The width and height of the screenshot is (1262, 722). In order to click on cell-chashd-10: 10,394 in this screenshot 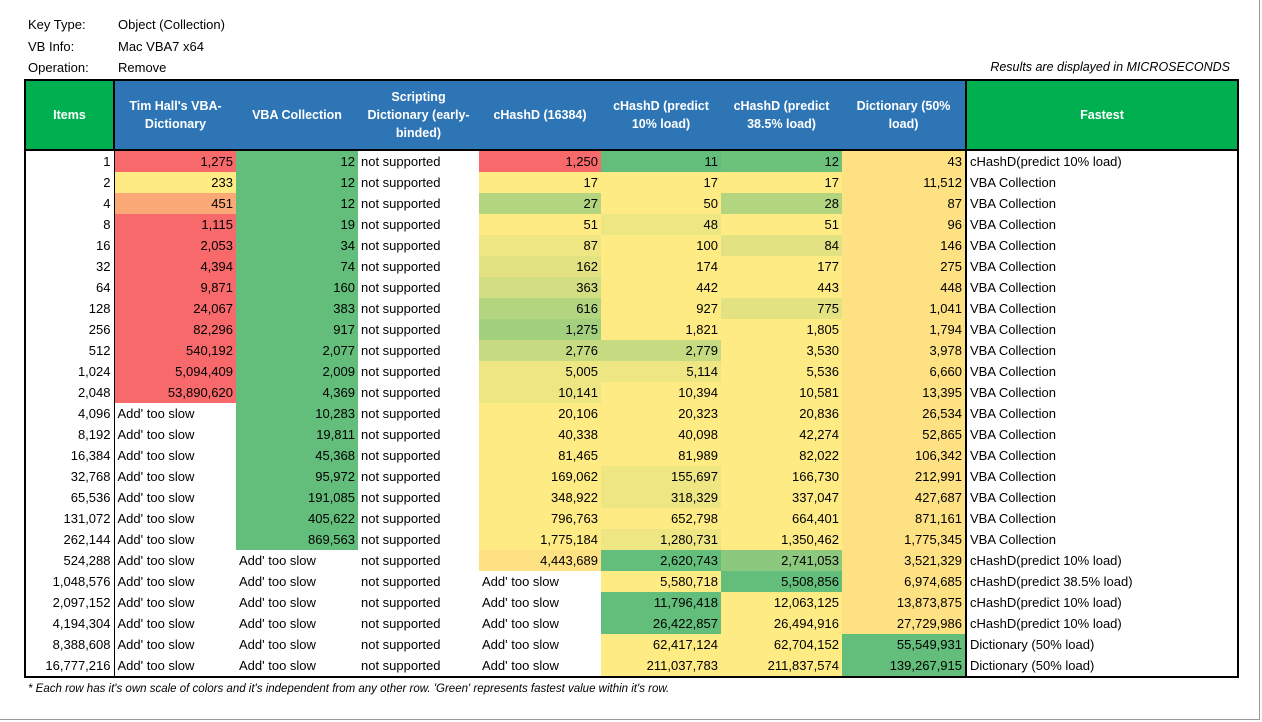, I will do `click(661, 392)`.